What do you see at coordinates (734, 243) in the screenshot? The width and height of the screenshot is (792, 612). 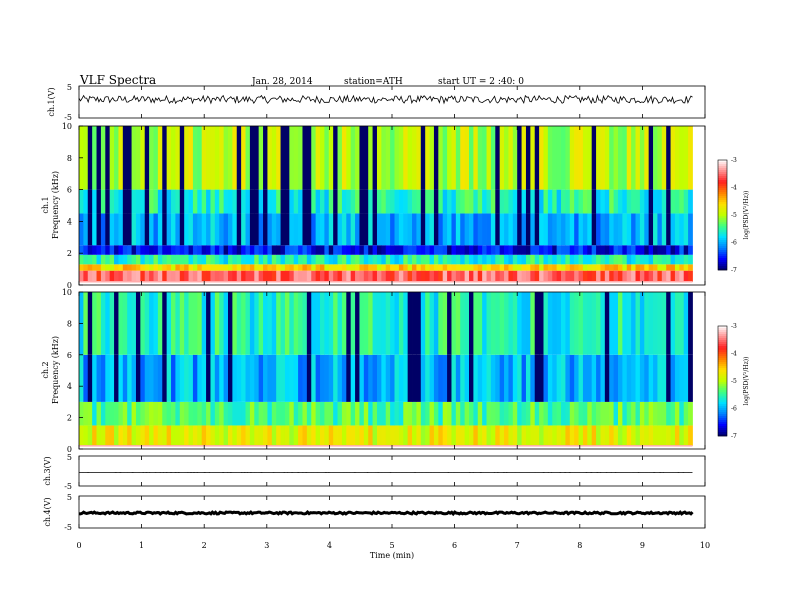 I see `colorbar-tick-label: -6` at bounding box center [734, 243].